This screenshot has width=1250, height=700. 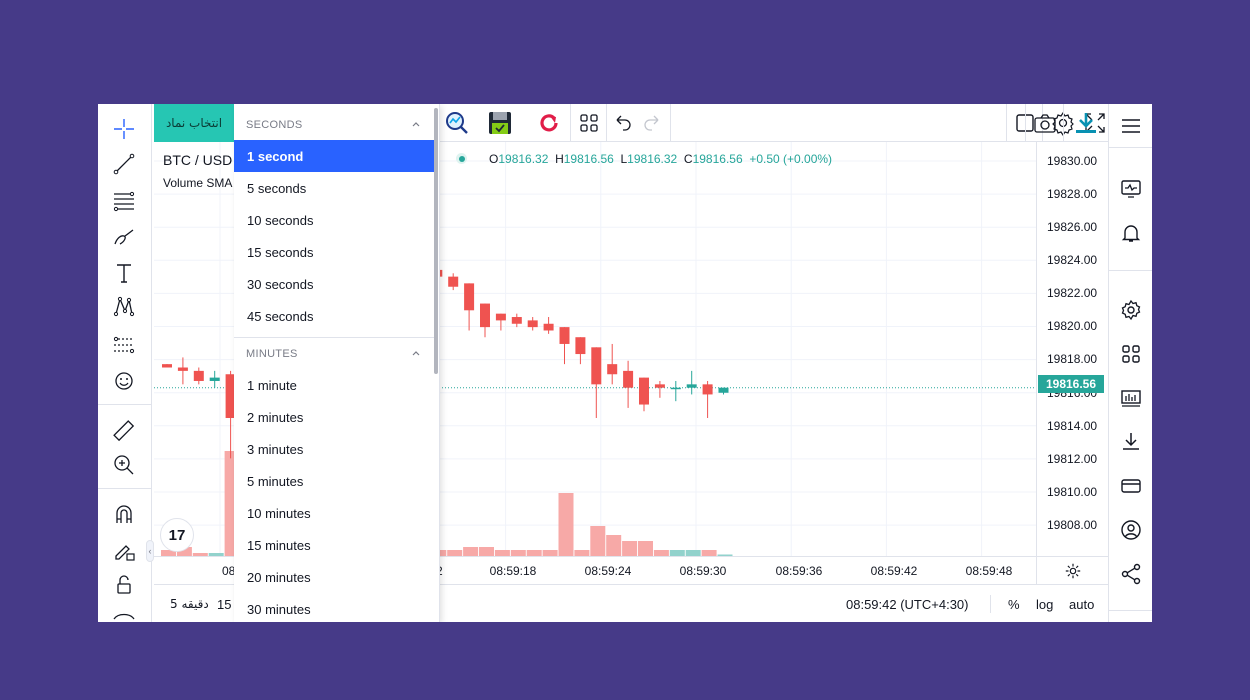 What do you see at coordinates (688, 159) in the screenshot?
I see `close-label: C` at bounding box center [688, 159].